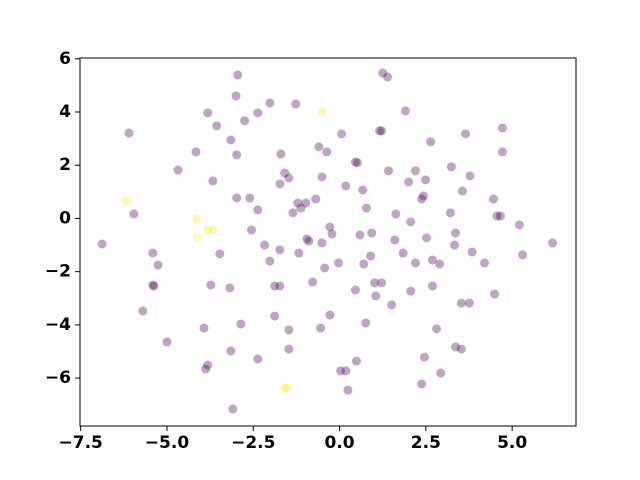 The height and width of the screenshot is (480, 640). What do you see at coordinates (340, 443) in the screenshot?
I see `x-tick-label: 0.0` at bounding box center [340, 443].